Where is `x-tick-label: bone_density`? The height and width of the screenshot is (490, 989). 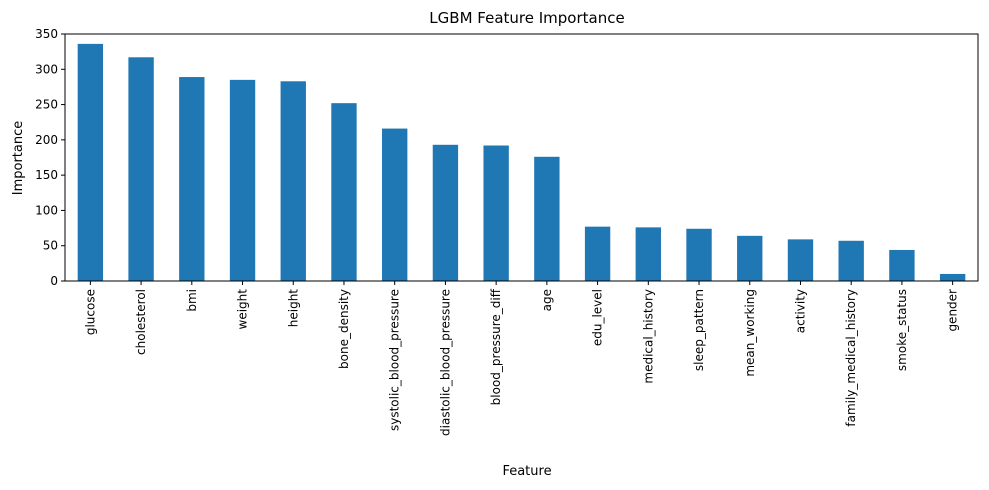 x-tick-label: bone_density is located at coordinates (344, 329).